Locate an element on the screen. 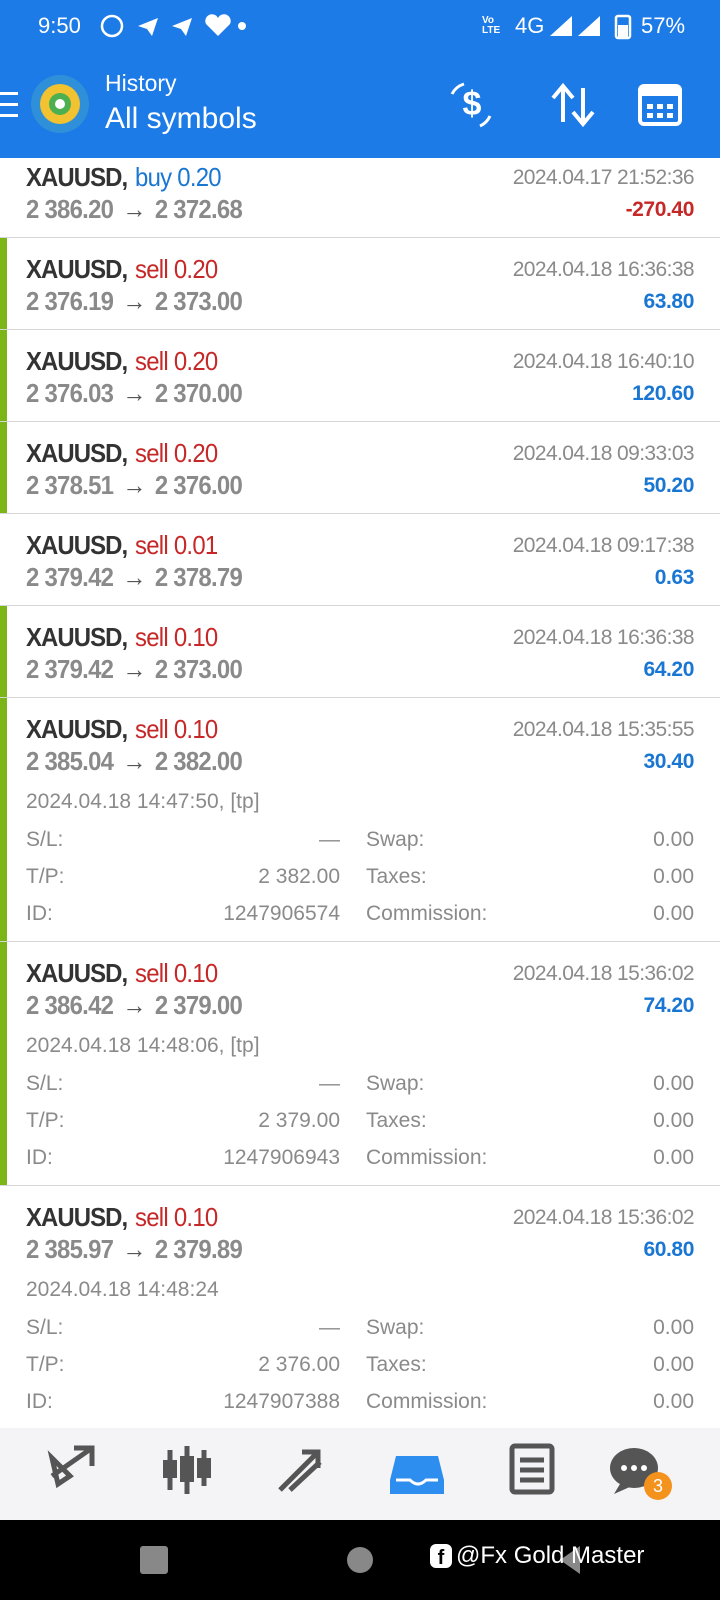 The height and width of the screenshot is (1600, 720). trade-prices: 2 386.20 → 2 372.68 is located at coordinates (134, 209).